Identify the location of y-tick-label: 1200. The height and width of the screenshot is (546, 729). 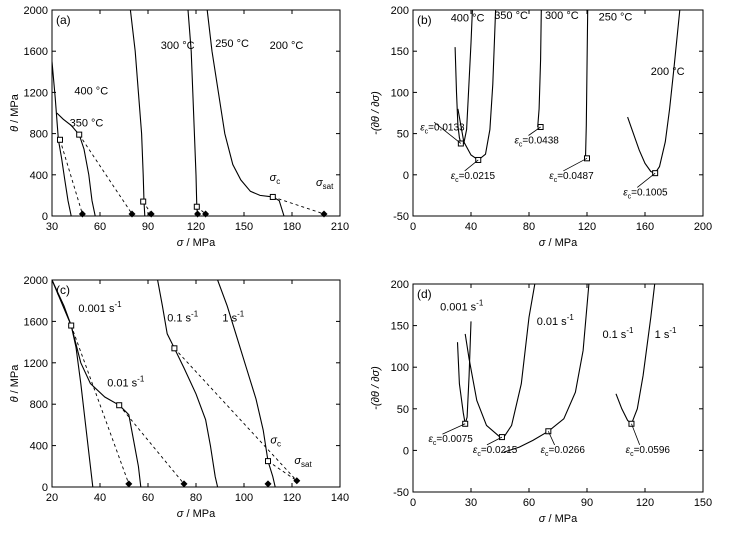
(36, 364).